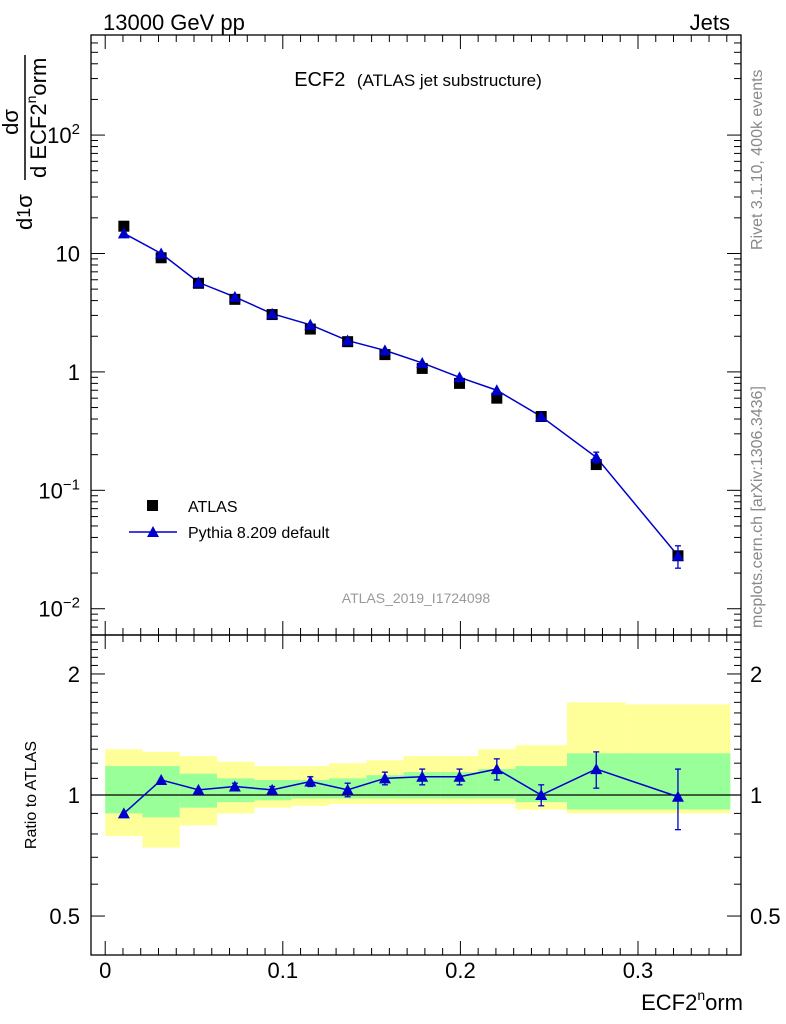 The width and height of the screenshot is (786, 1024). I want to click on y-axis-label-main: d1σ dσ d ECF2norm, so click(25, 142).